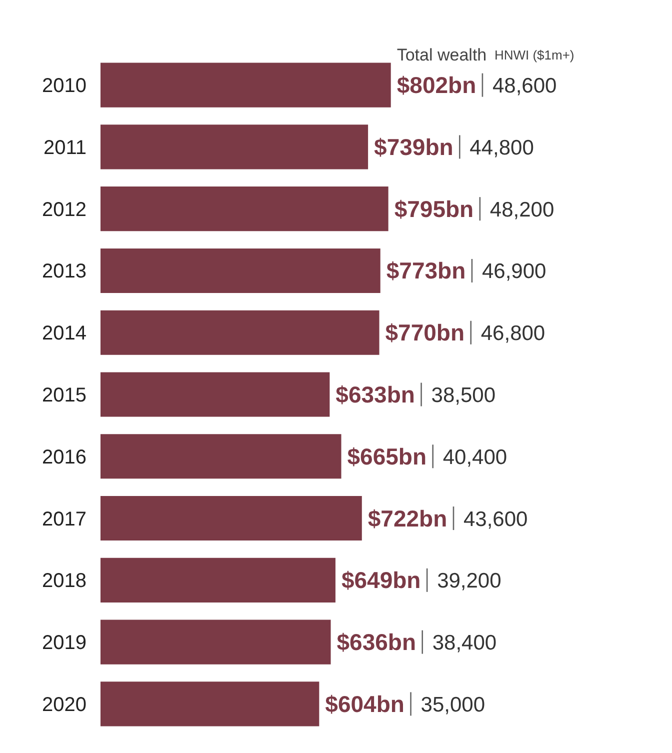  What do you see at coordinates (64, 395) in the screenshot?
I see `y-tick-label: 2015` at bounding box center [64, 395].